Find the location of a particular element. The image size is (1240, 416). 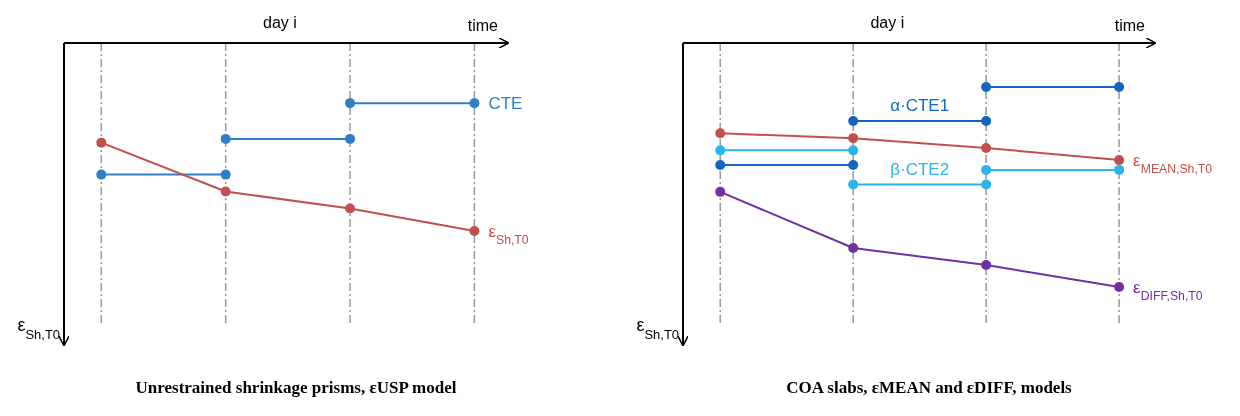

series-label: ε$_{Sh,T0}$ is located at coordinates (508, 234).